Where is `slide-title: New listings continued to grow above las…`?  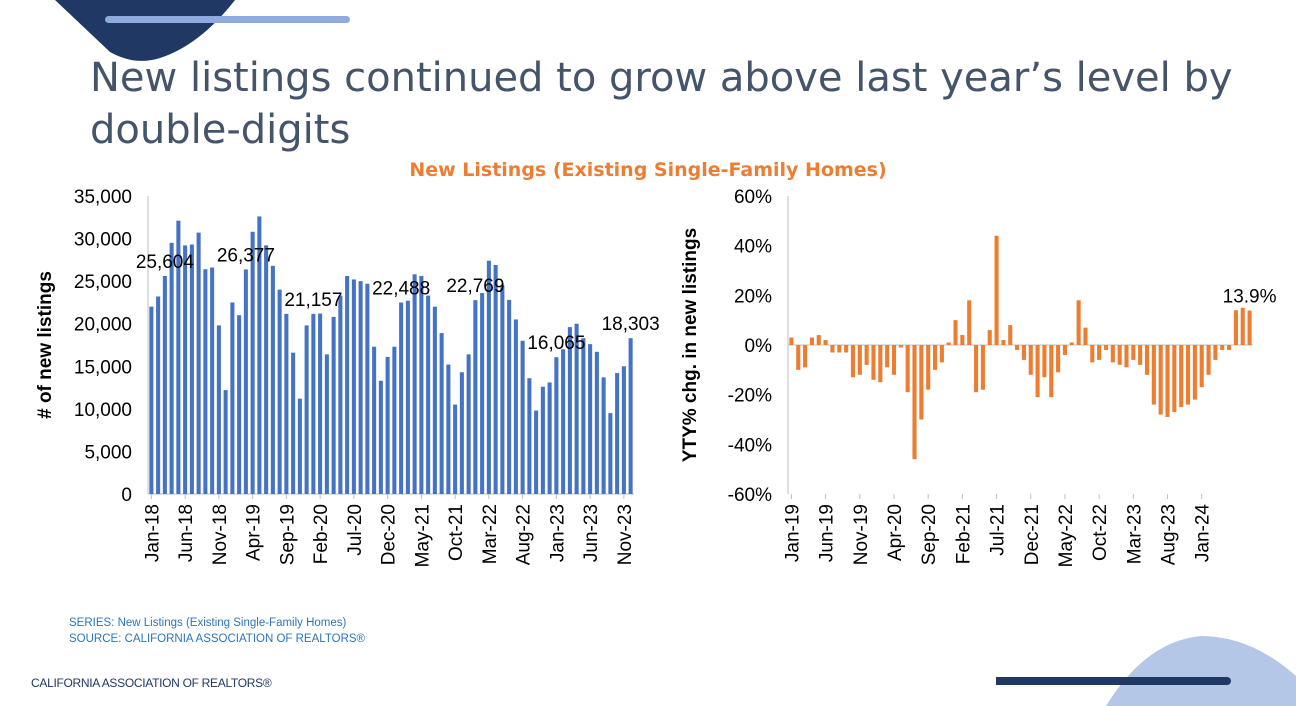 slide-title: New listings continued to grow above las… is located at coordinates (661, 104).